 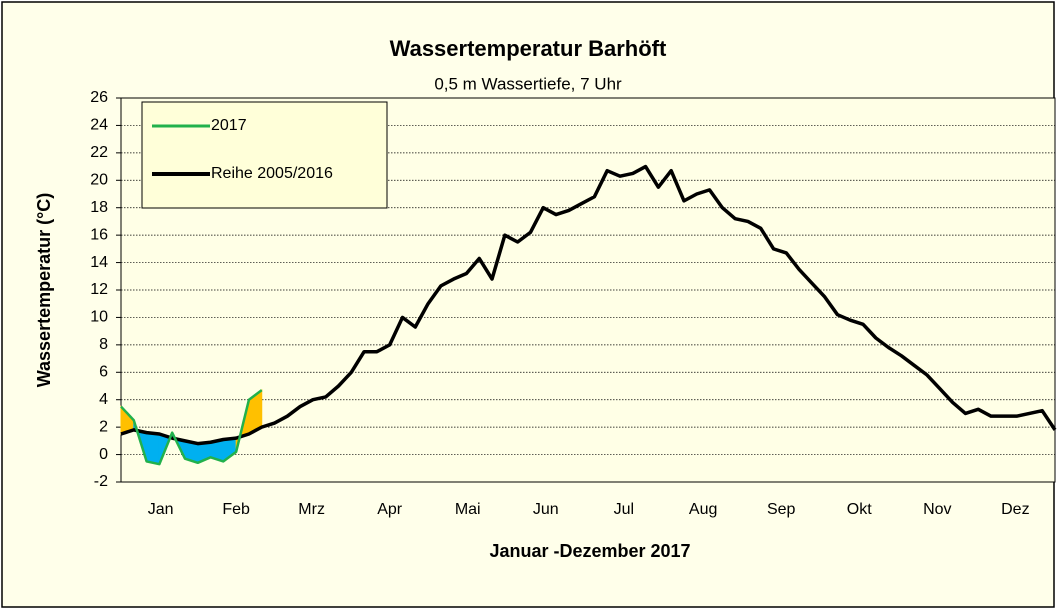 What do you see at coordinates (103, 426) in the screenshot?
I see `y-tick-label: 2` at bounding box center [103, 426].